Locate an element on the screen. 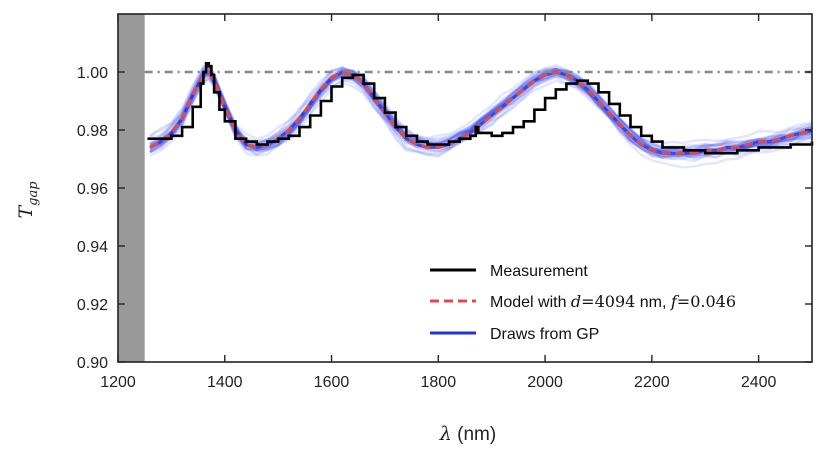 The height and width of the screenshot is (460, 830). y-tick-label: 0.96 is located at coordinates (92, 189).